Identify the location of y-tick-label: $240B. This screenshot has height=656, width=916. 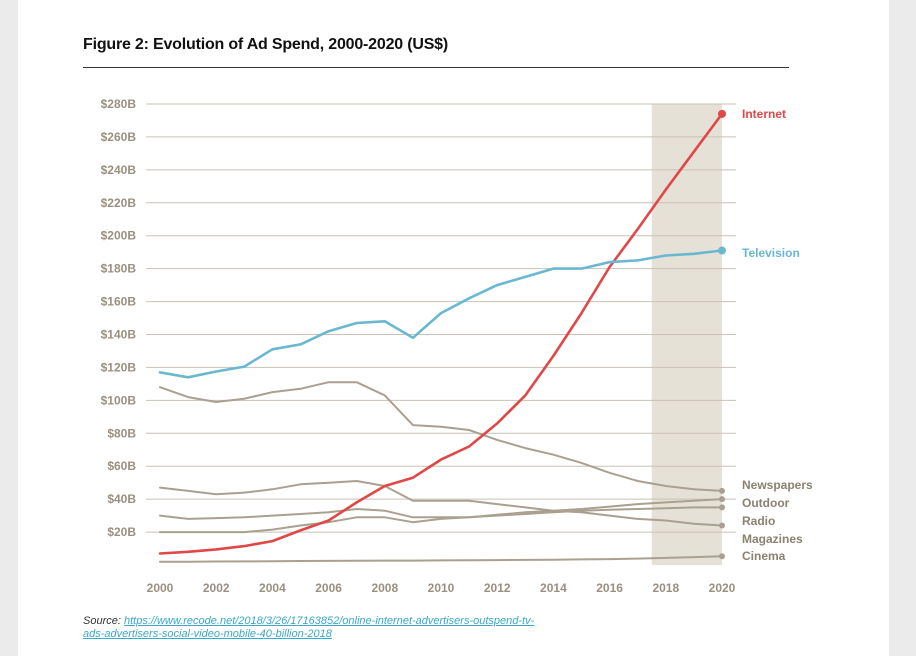
(119, 170).